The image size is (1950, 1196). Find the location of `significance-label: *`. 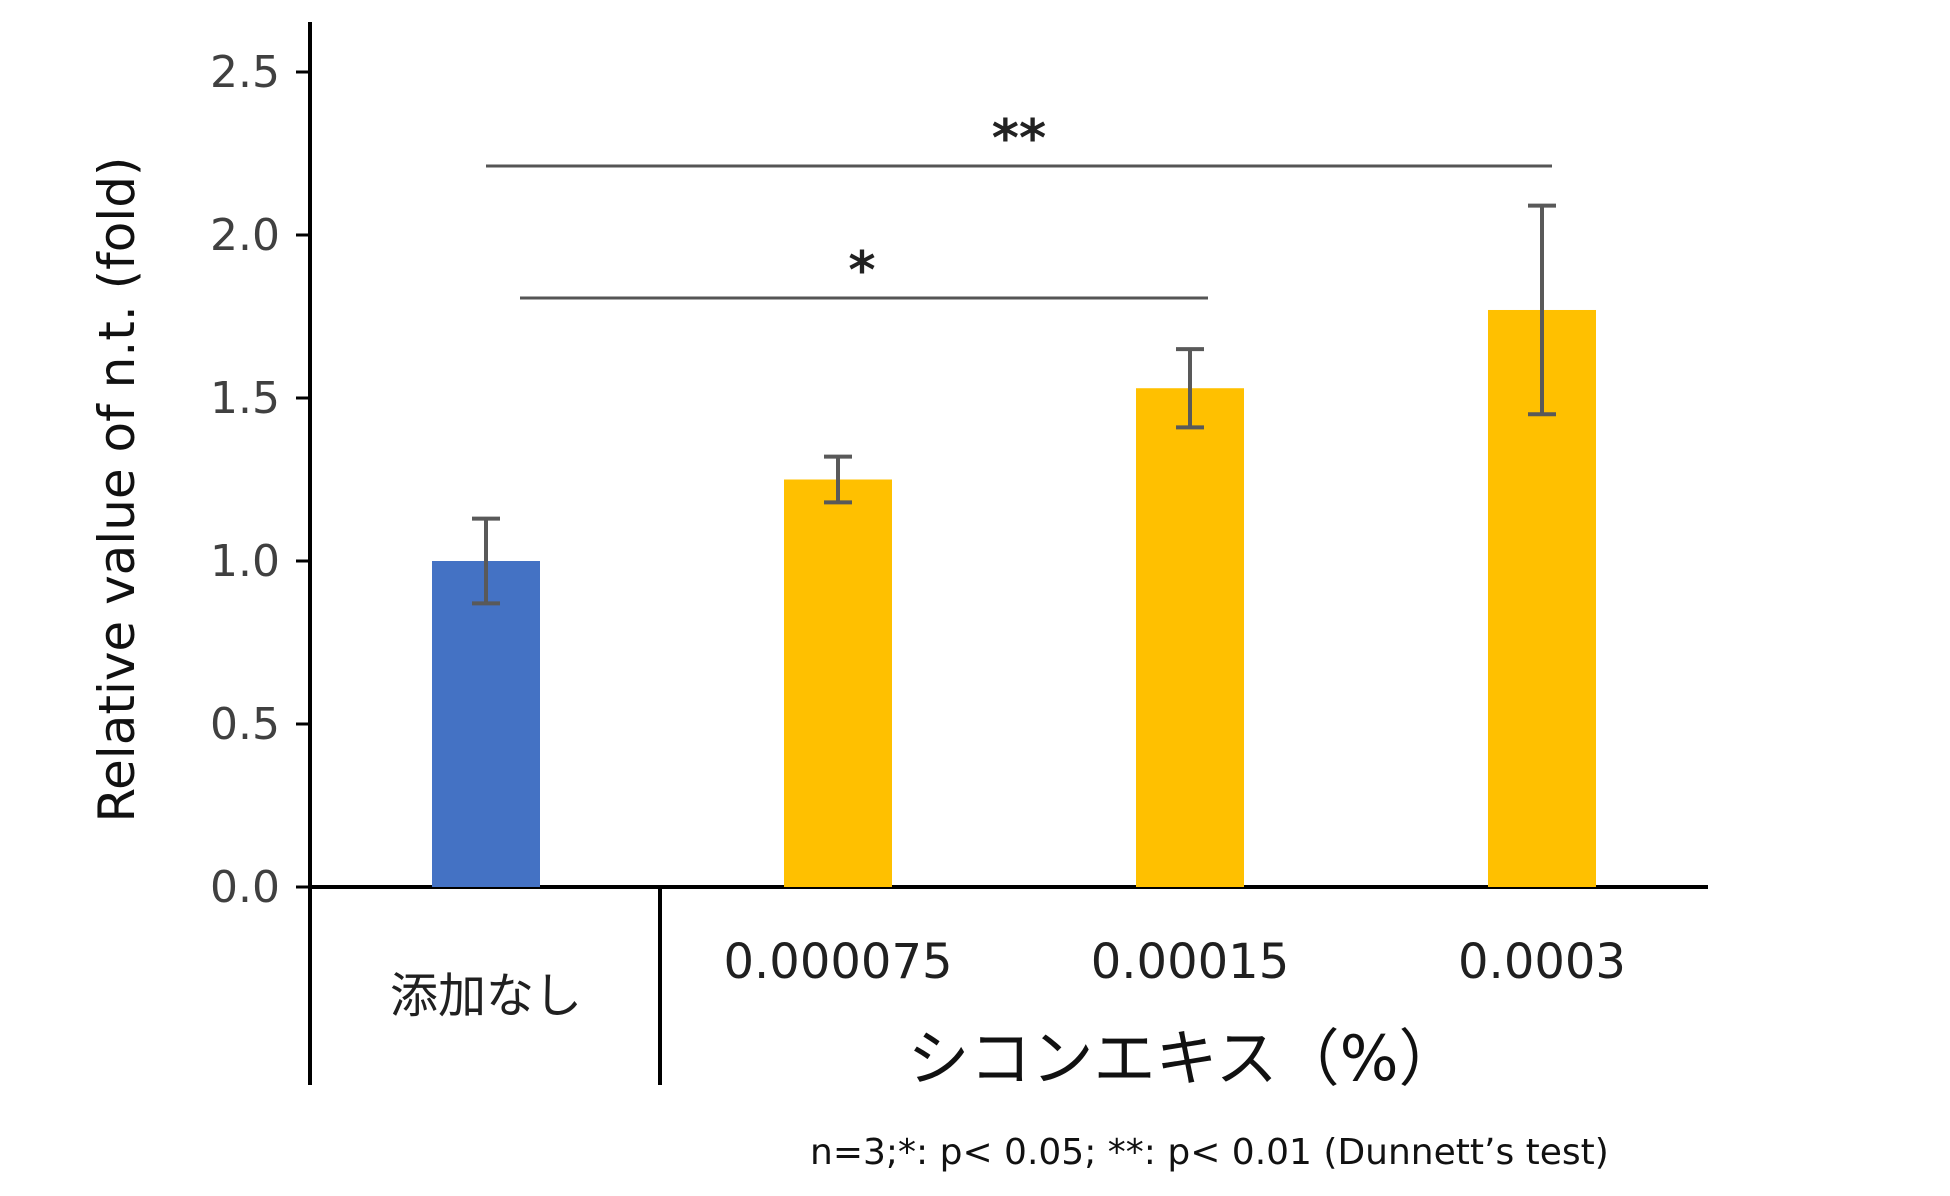

significance-label: * is located at coordinates (861, 271).